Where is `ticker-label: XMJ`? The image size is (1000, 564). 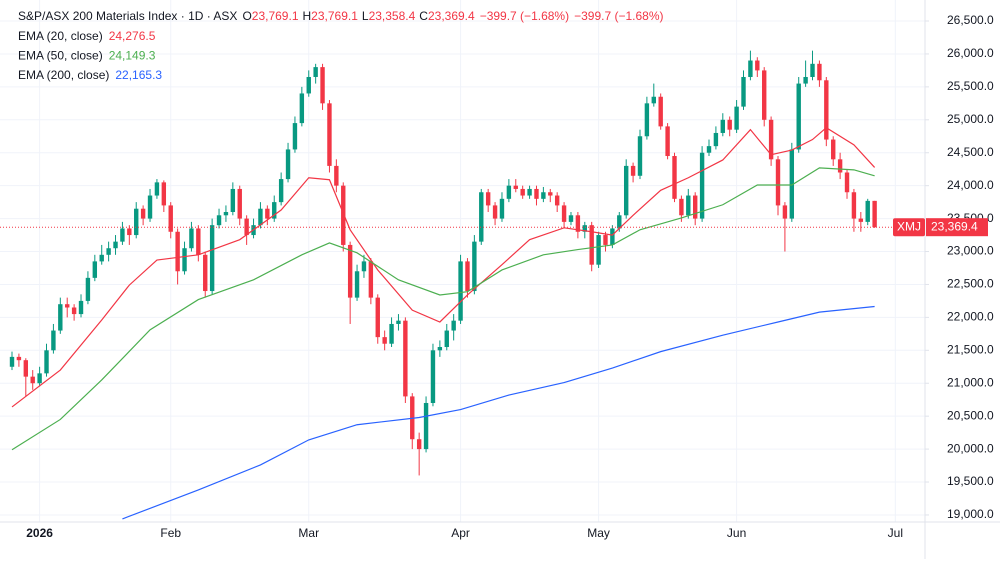 ticker-label: XMJ is located at coordinates (909, 226).